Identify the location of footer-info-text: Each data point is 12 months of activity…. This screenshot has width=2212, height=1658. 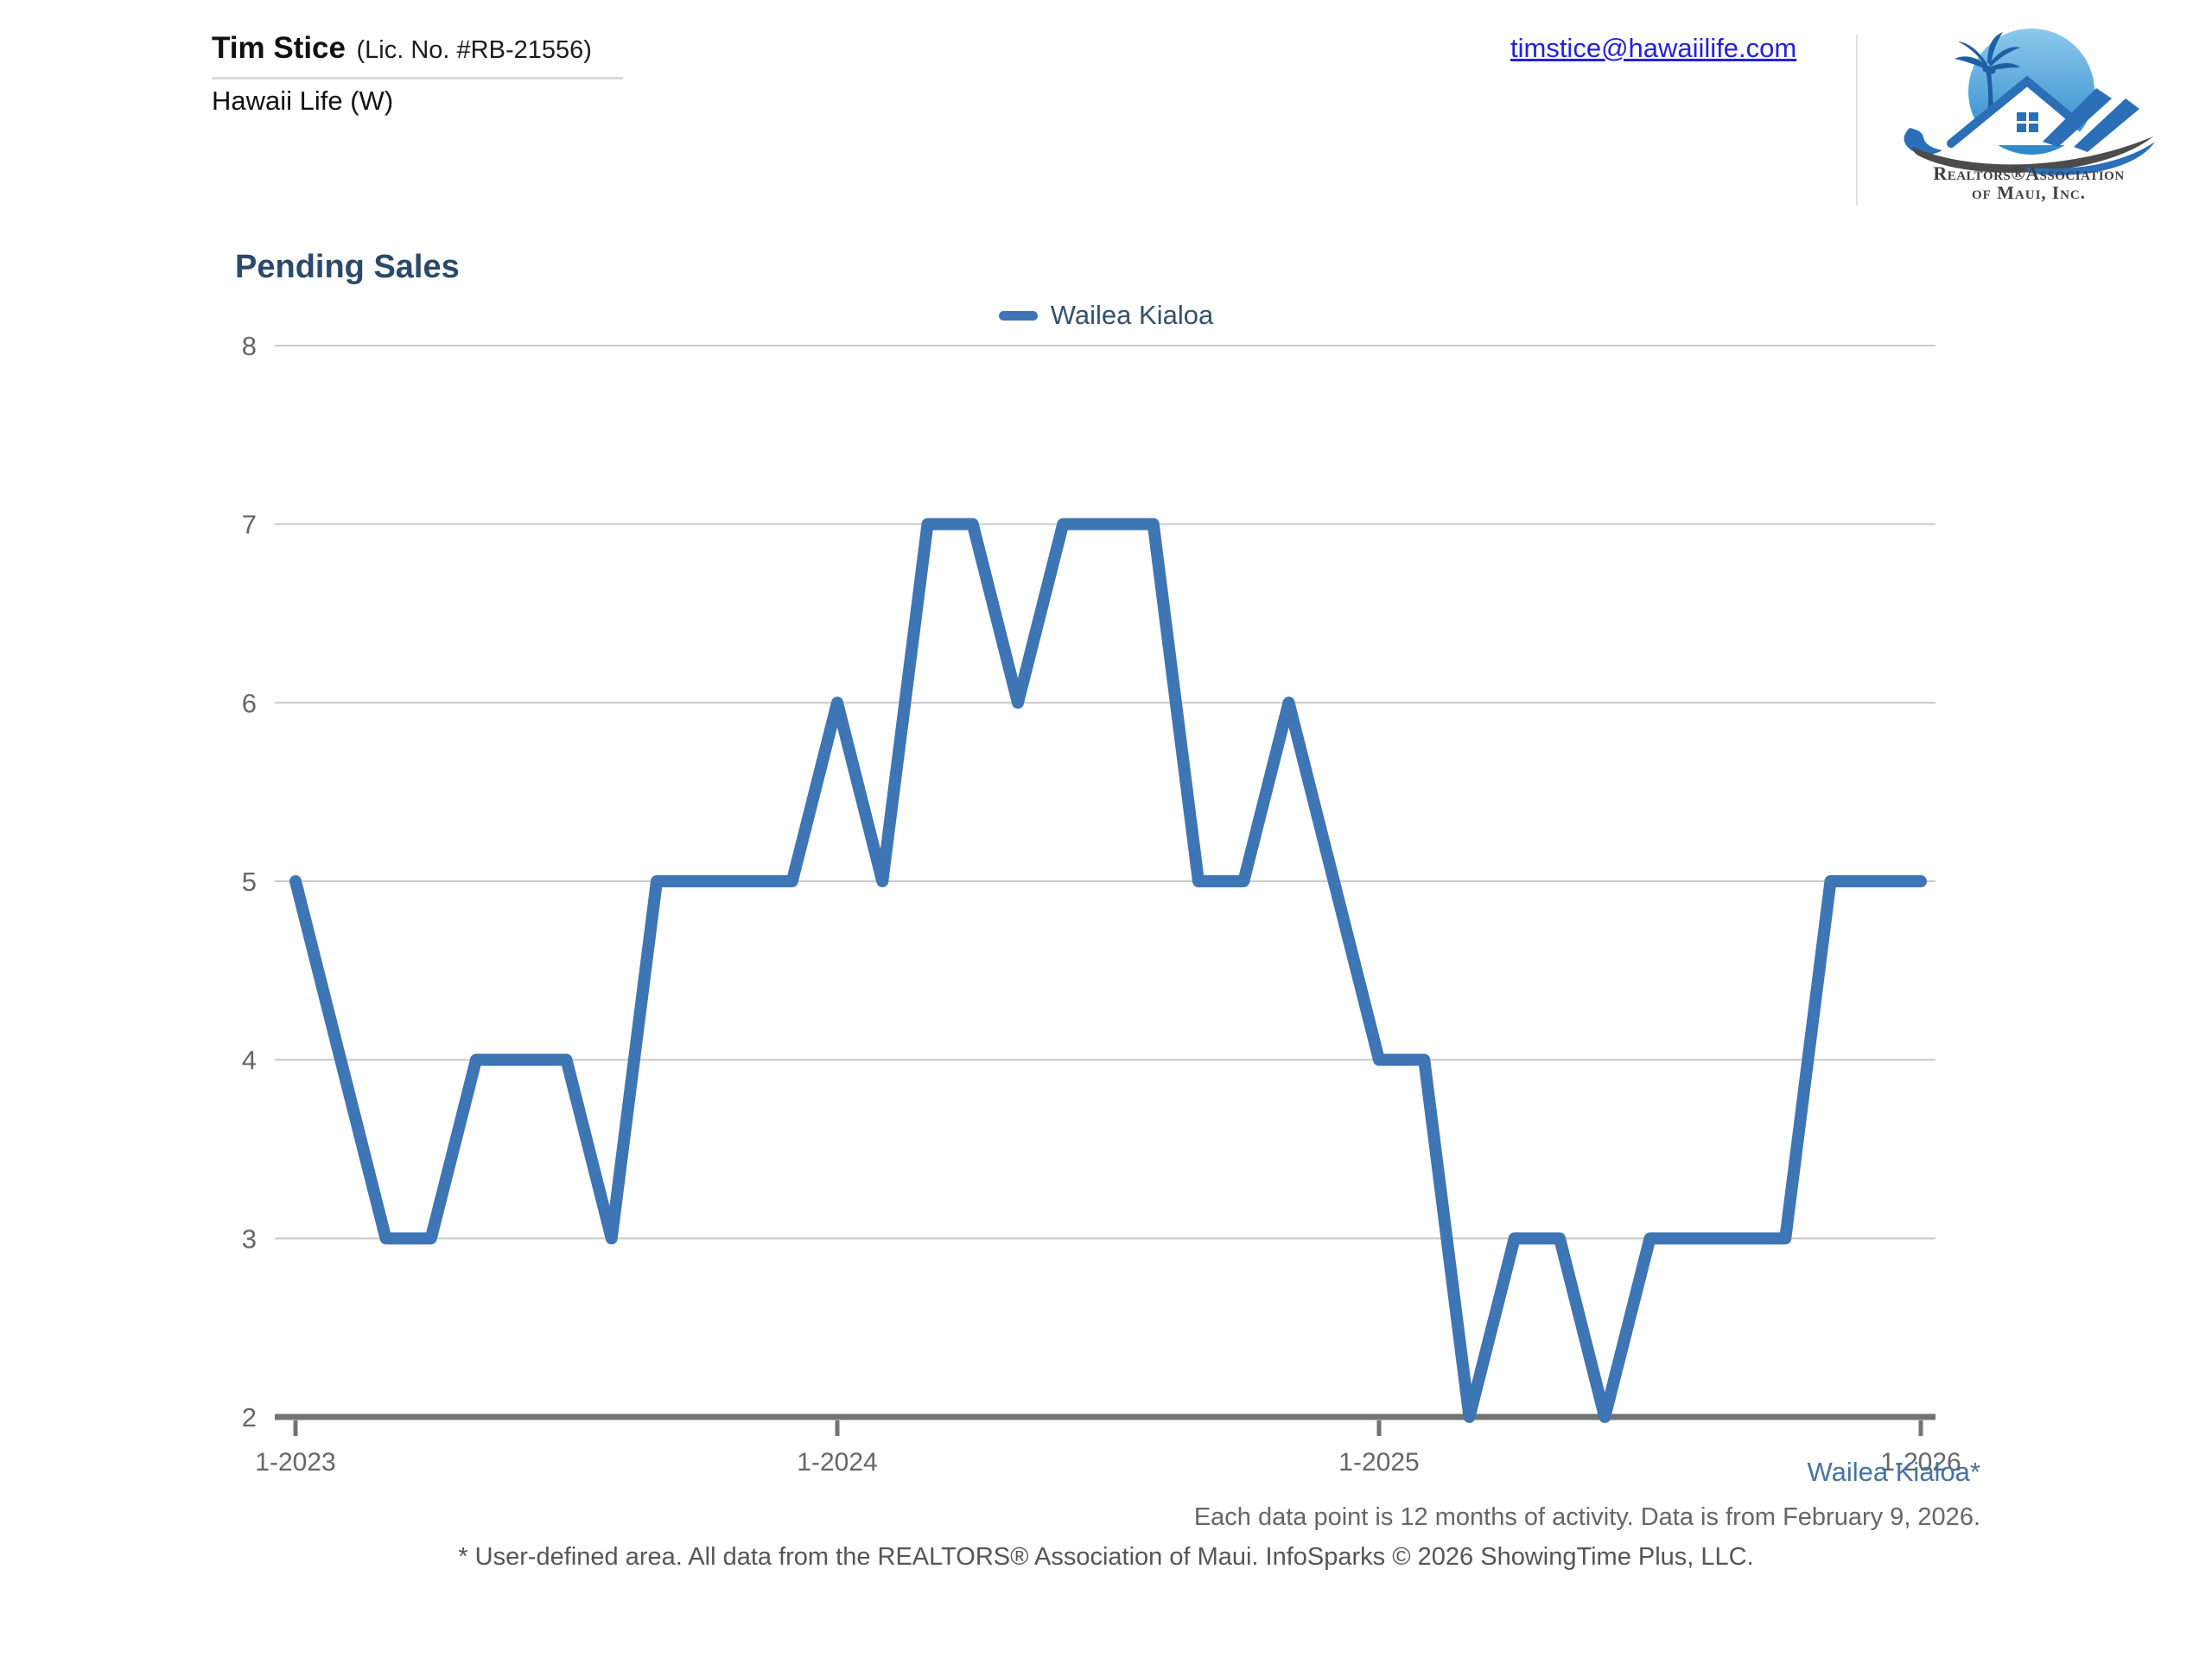
(1586, 1517).